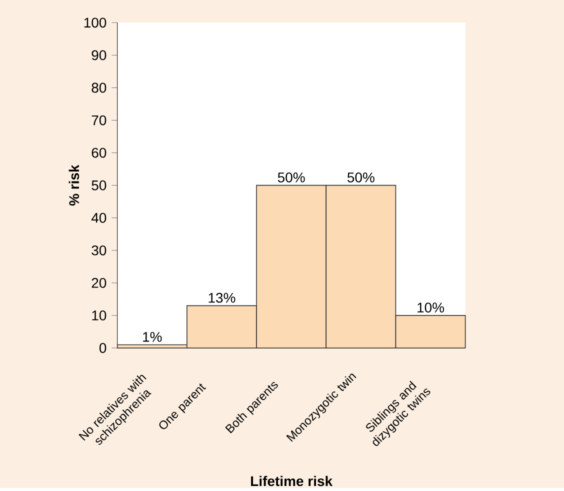 Image resolution: width=564 pixels, height=491 pixels. Describe the element at coordinates (152, 337) in the screenshot. I see `data-label: 1%` at that location.